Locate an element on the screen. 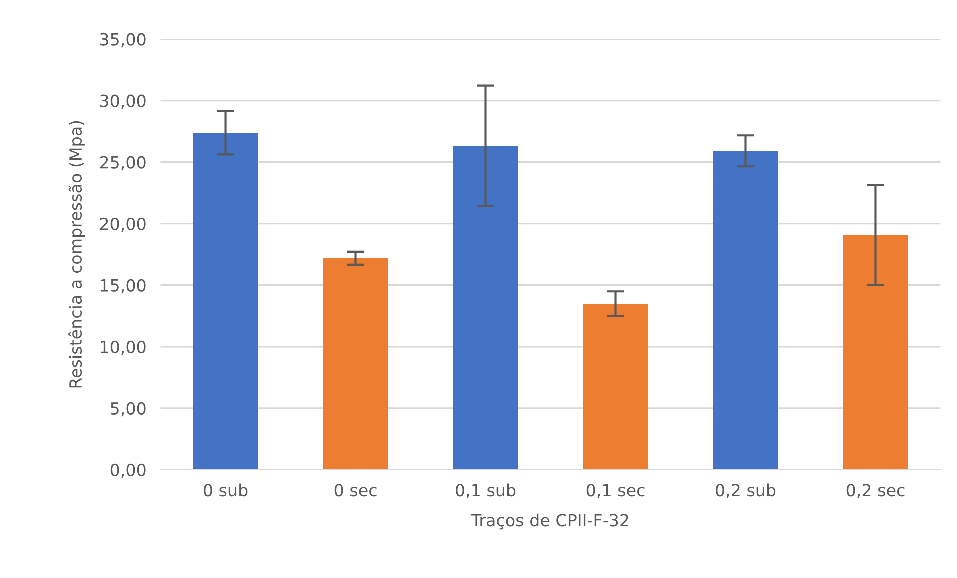 This screenshot has height=578, width=957. y-axis-title: Resistência a compressão (Mpa) is located at coordinates (77, 254).